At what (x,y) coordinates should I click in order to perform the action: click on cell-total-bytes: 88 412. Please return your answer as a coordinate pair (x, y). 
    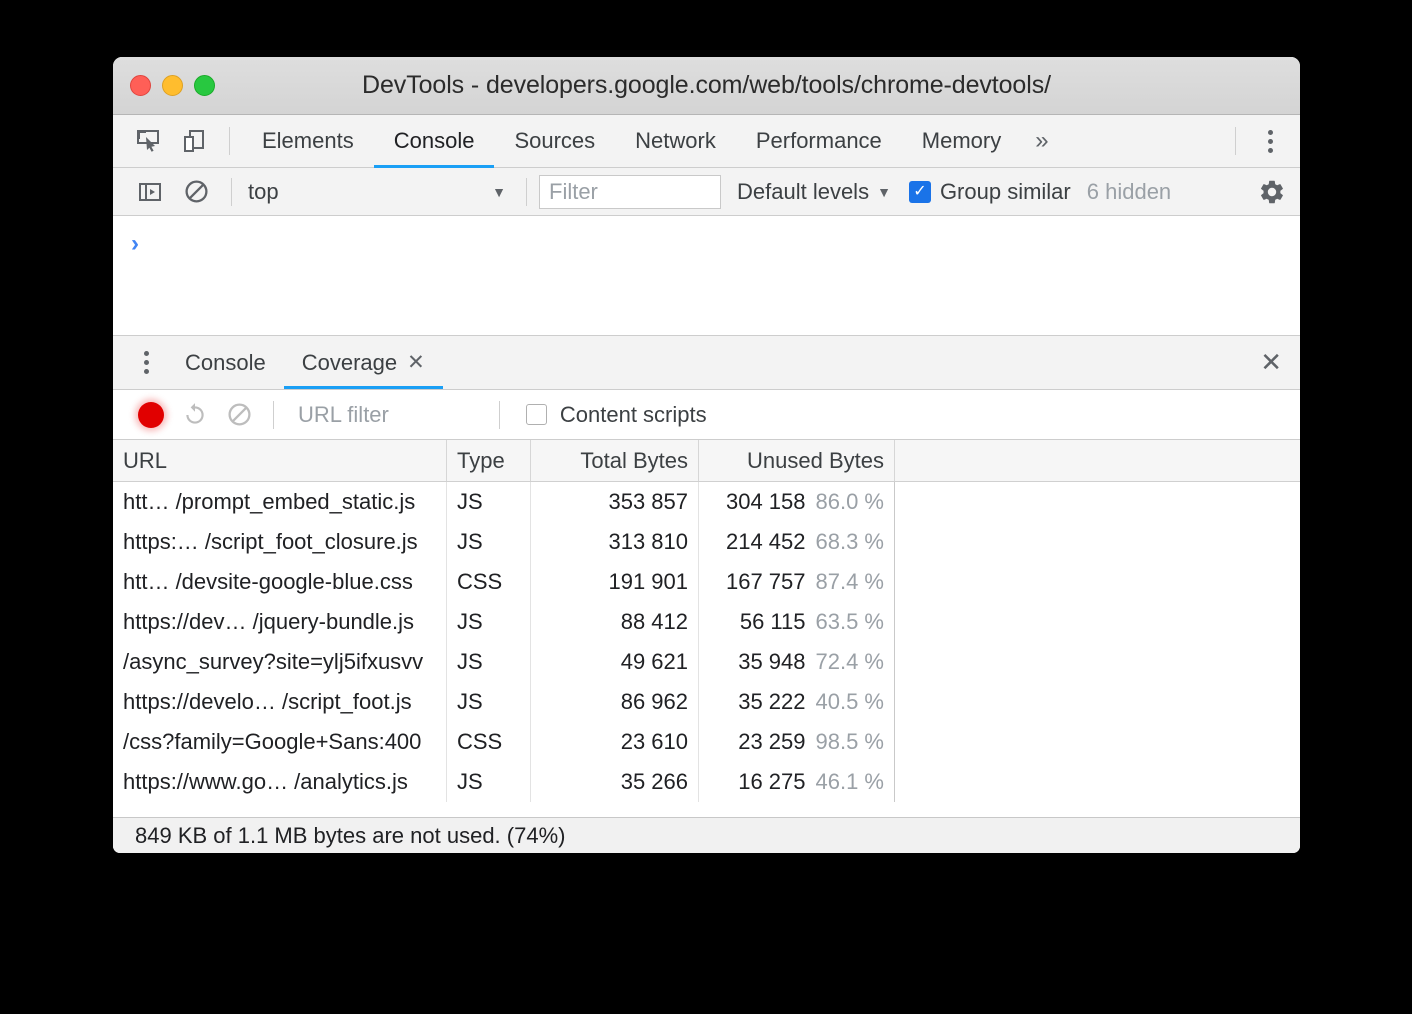
    Looking at the image, I should click on (615, 622).